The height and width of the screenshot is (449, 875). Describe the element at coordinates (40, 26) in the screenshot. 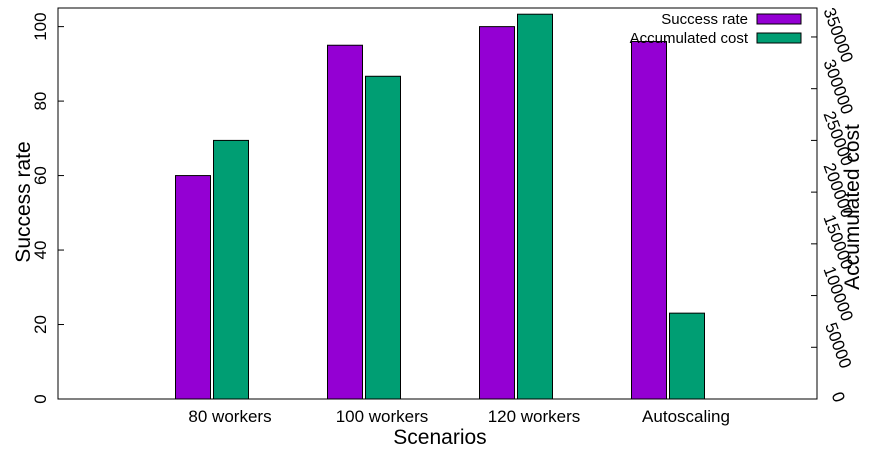

I see `y-tick-label: 100` at that location.